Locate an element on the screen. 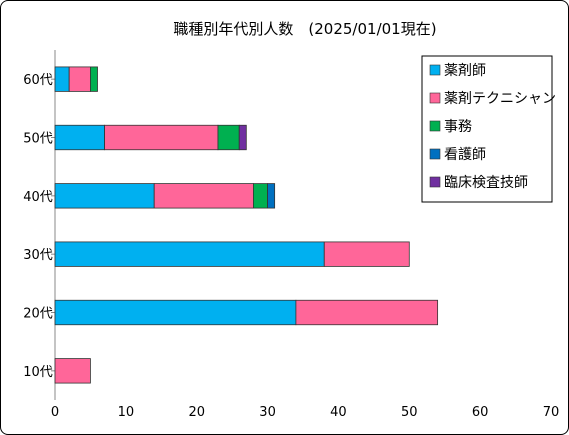 The height and width of the screenshot is (435, 569). x-tick-label: 30 is located at coordinates (267, 412).